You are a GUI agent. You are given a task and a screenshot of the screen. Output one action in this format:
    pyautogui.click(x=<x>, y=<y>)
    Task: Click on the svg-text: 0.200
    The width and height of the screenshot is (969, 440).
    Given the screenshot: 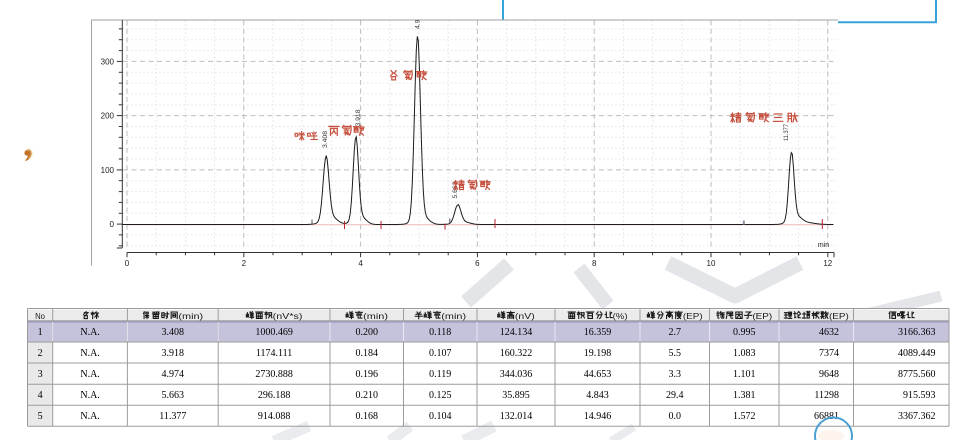 What is the action you would take?
    pyautogui.click(x=367, y=332)
    